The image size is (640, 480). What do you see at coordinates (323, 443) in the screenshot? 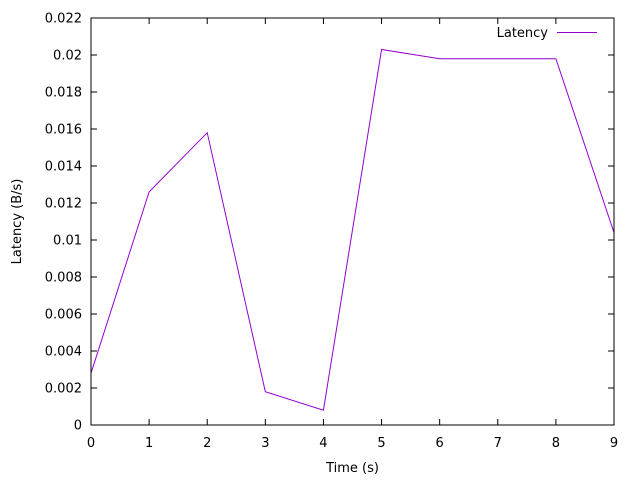
I see `x-tick-label: 4` at bounding box center [323, 443].